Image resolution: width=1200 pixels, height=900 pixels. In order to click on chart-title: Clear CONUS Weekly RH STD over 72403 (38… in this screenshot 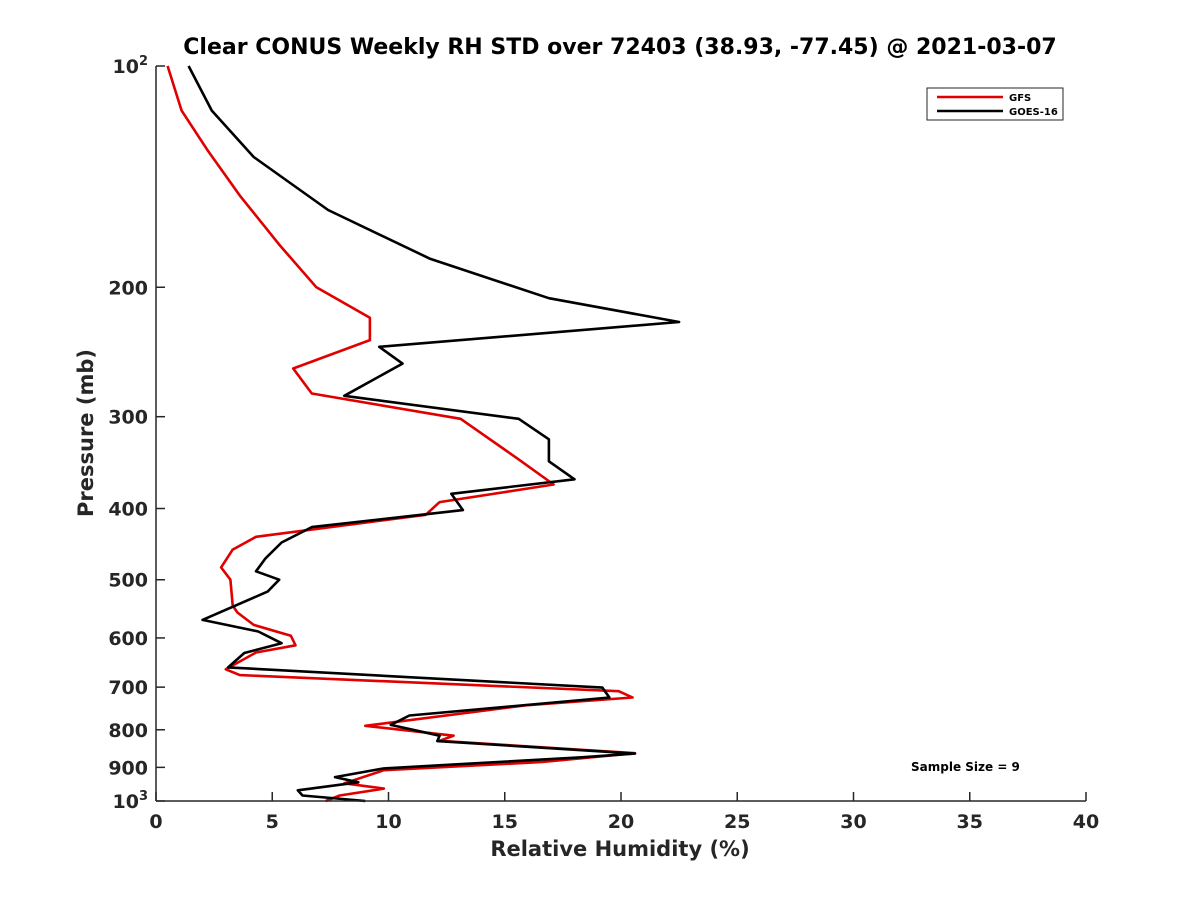, I will do `click(619, 47)`.